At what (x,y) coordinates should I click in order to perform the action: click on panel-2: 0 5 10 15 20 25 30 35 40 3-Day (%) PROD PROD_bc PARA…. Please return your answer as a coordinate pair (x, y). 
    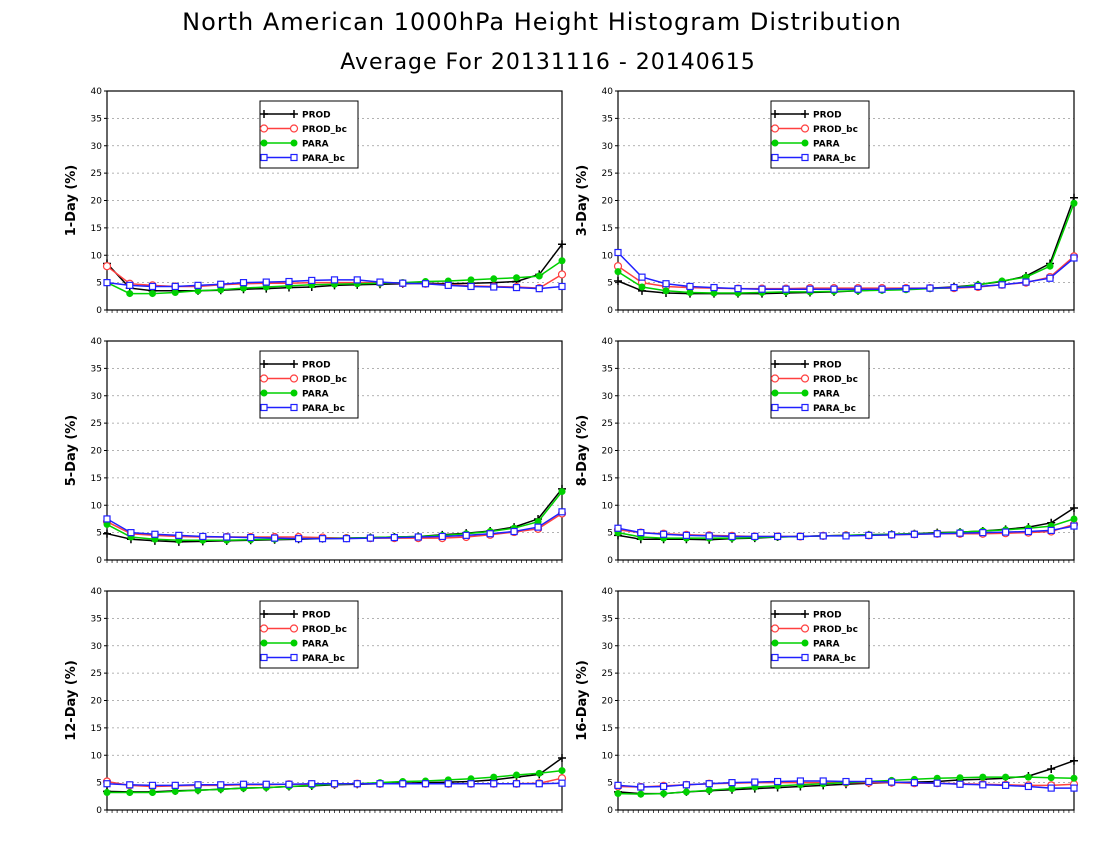
    Looking at the image, I should click on (827, 201).